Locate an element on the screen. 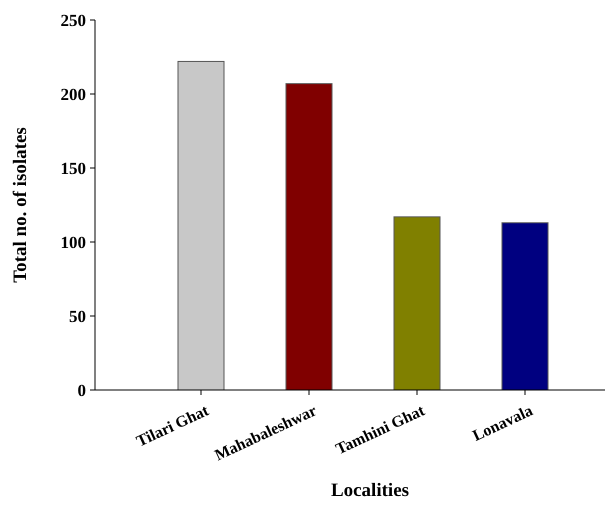  y-tick-label: 200 is located at coordinates (73, 94).